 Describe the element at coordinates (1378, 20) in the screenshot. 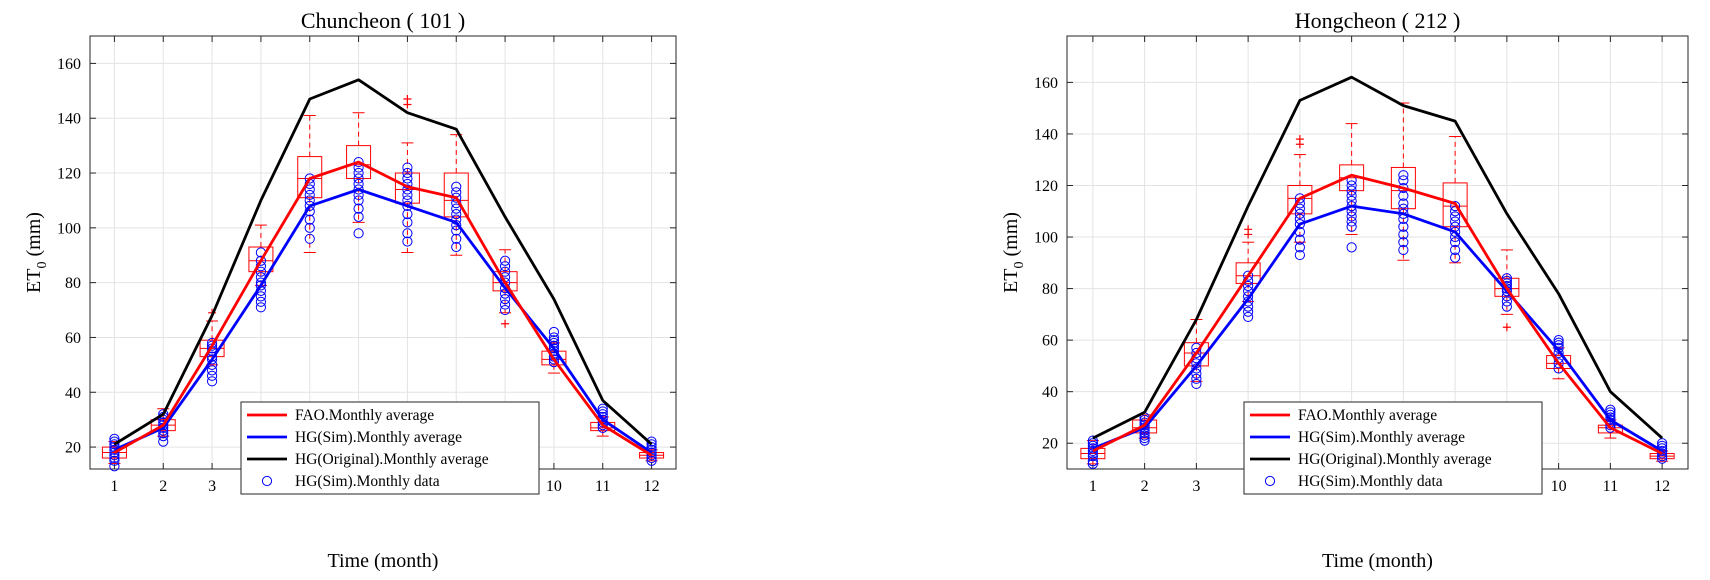

I see `chart-title: Hongcheon ( 212 )` at that location.